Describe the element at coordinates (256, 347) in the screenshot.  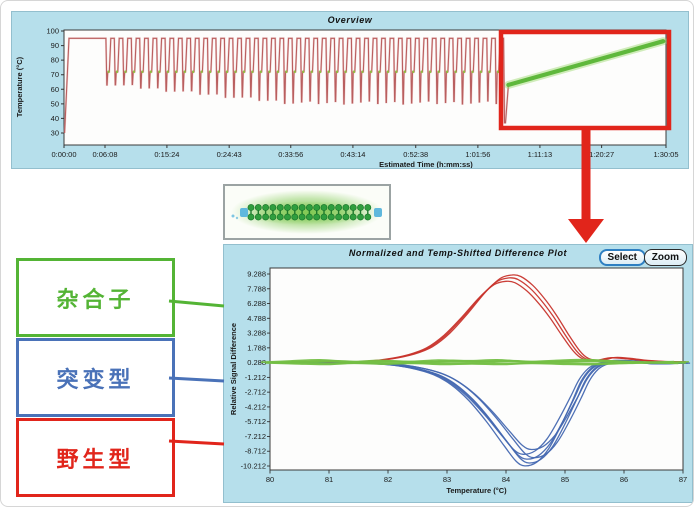
I see `svg-text: 1.788` at that location.